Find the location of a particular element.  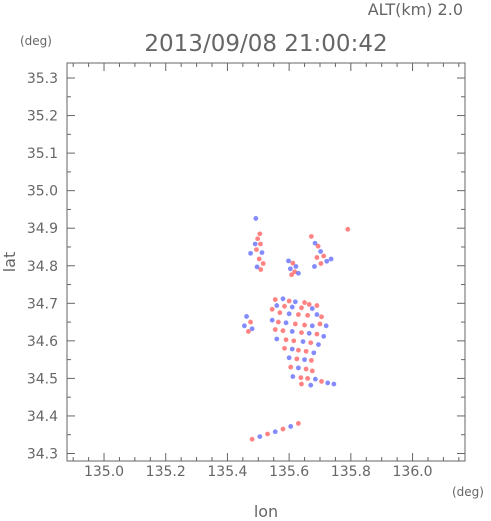

y-tick-label: 35.3 is located at coordinates (42, 79).